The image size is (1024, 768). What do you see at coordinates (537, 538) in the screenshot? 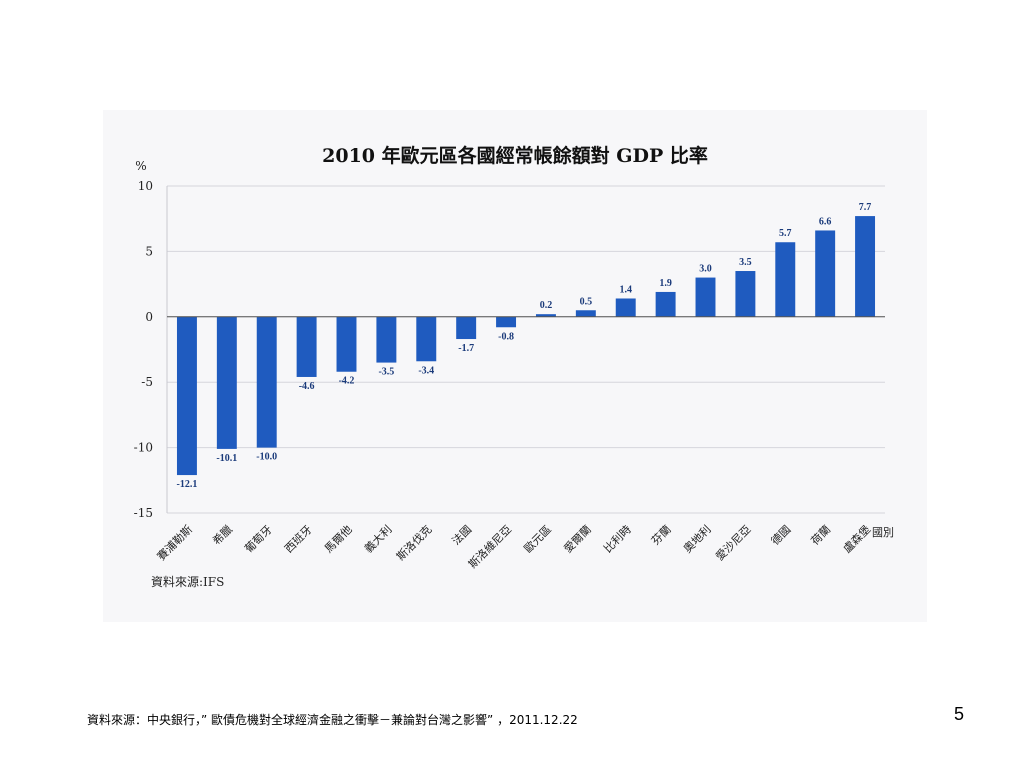
I see `category-label: 歐元區` at bounding box center [537, 538].